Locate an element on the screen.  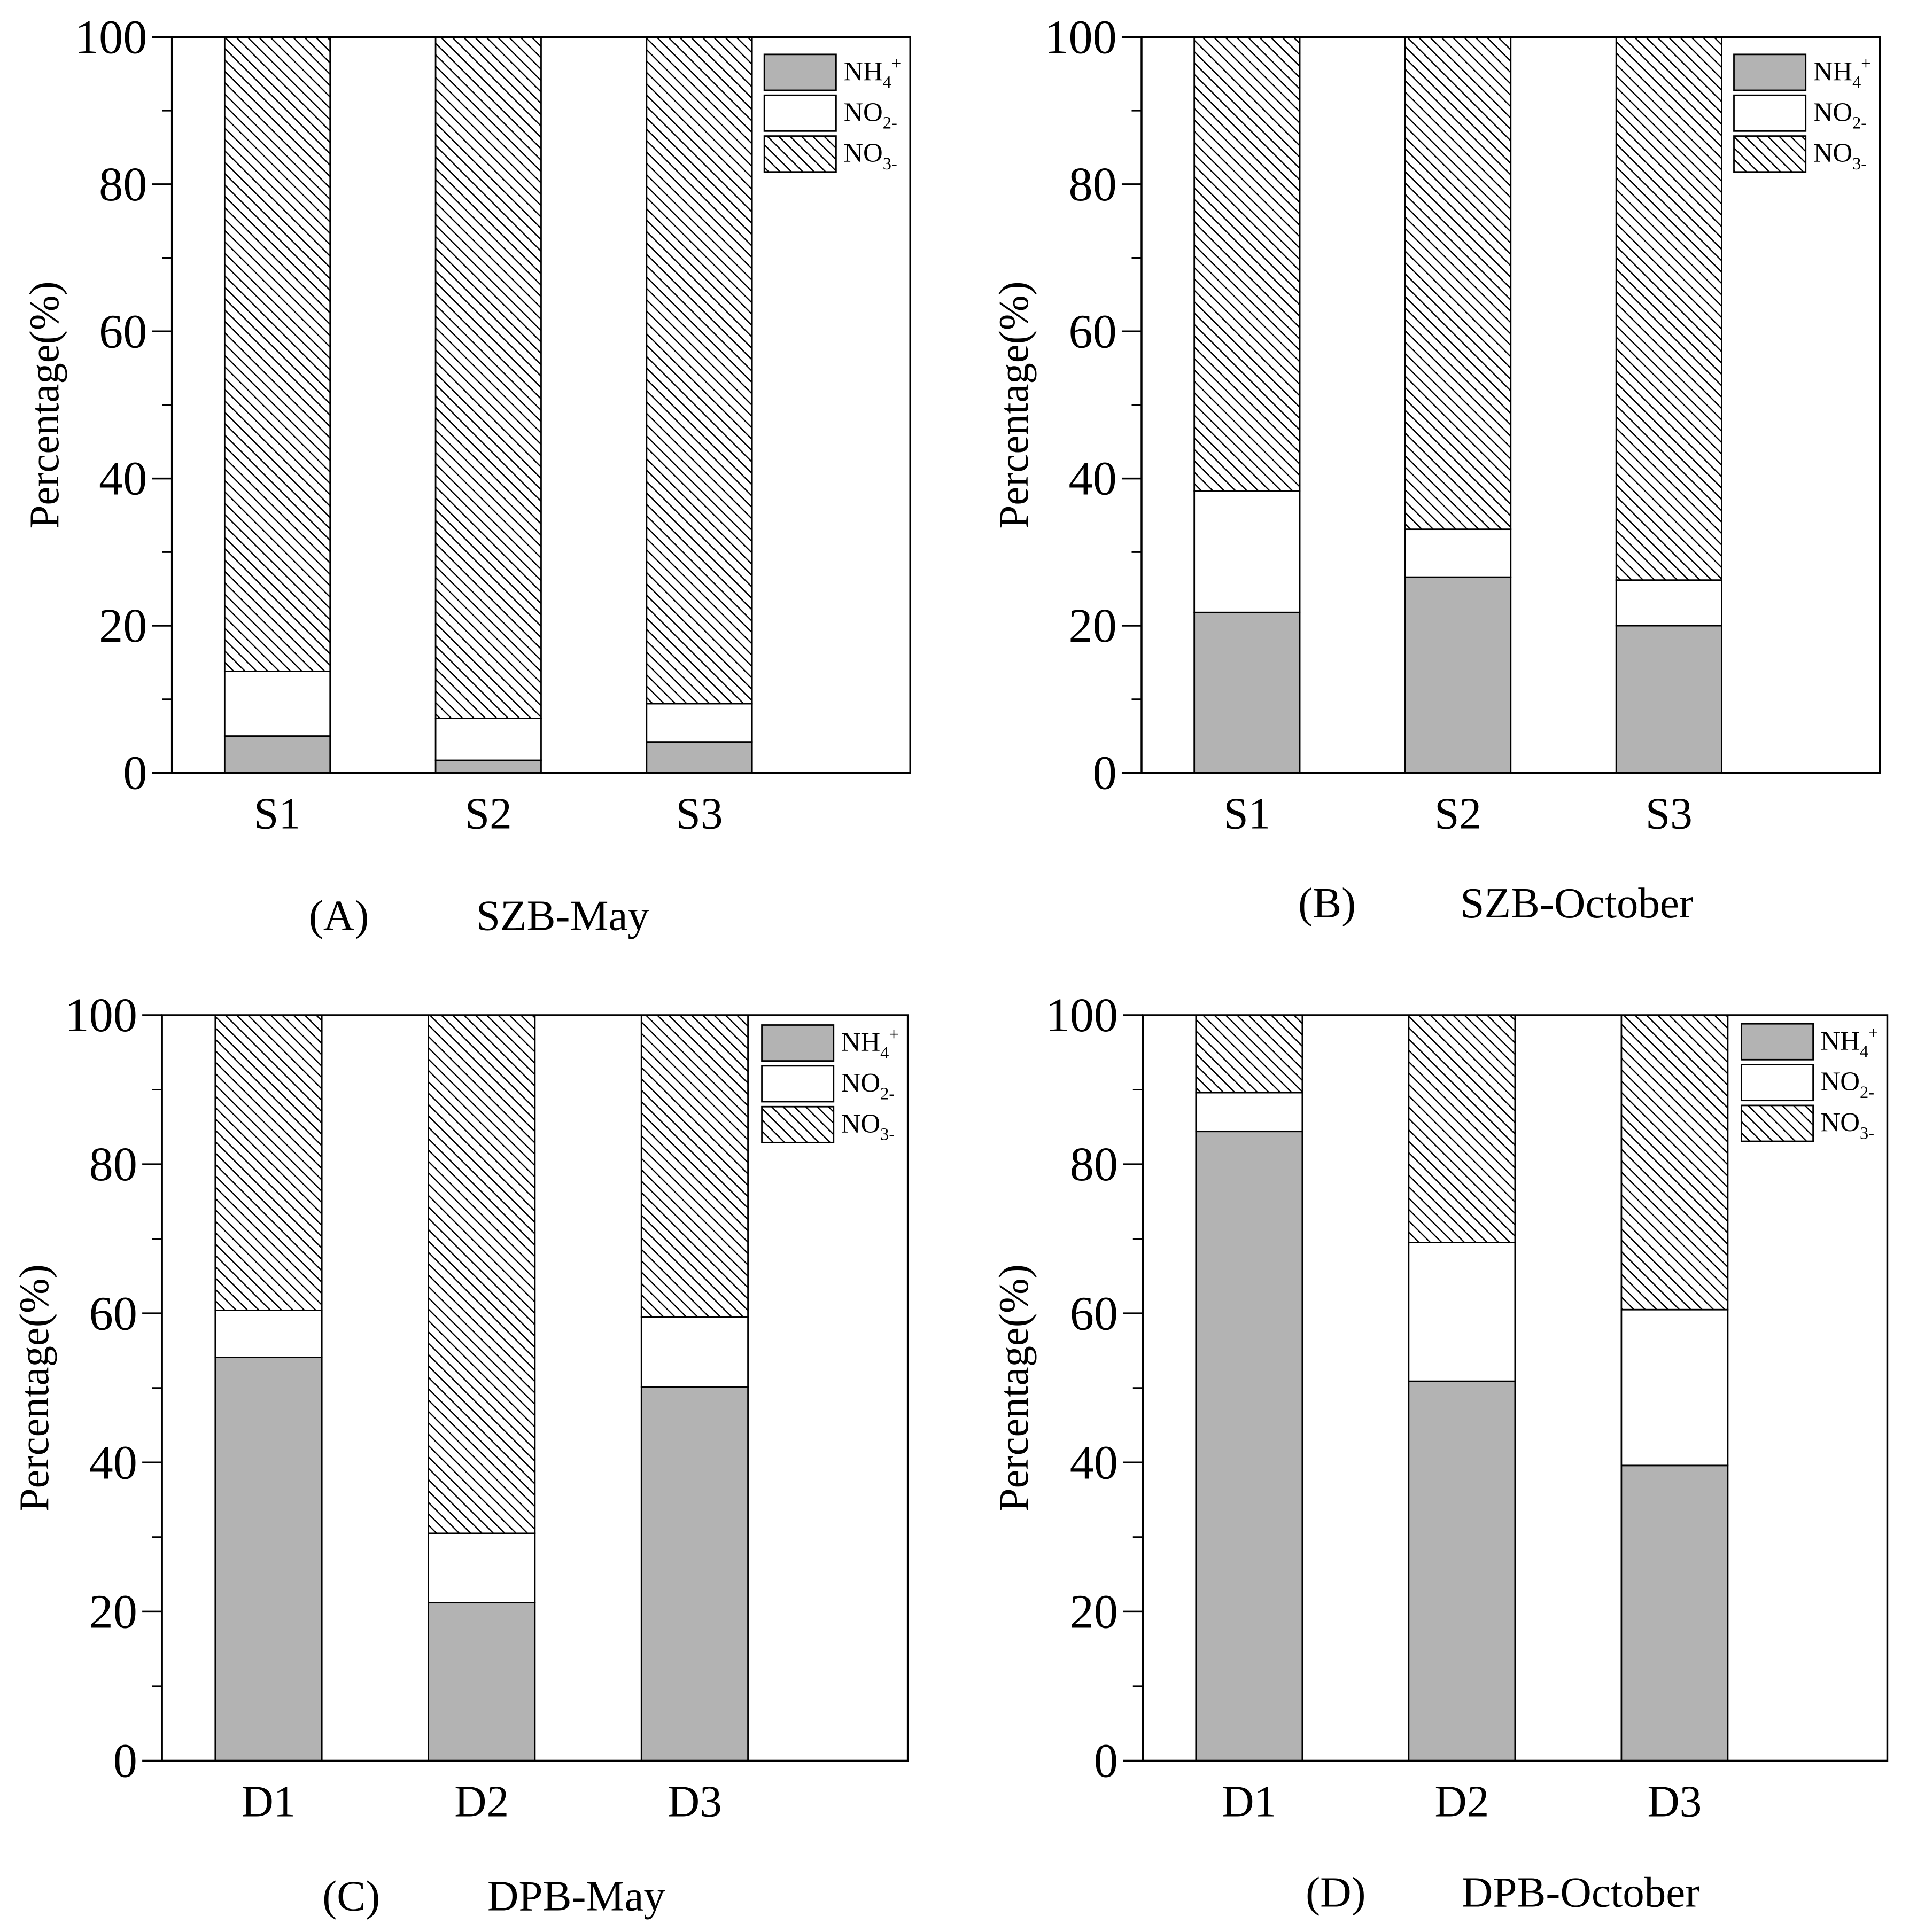
panel-title: SZB-October is located at coordinates (1576, 903).